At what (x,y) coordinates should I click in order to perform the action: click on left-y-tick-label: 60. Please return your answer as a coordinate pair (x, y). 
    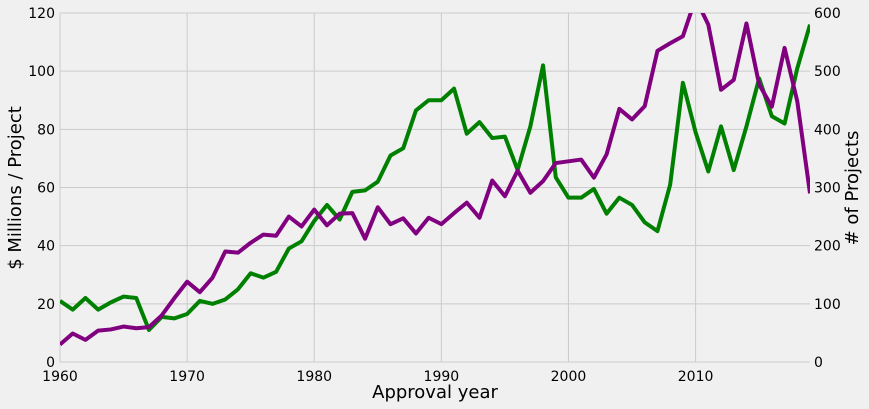
    Looking at the image, I should click on (46, 189).